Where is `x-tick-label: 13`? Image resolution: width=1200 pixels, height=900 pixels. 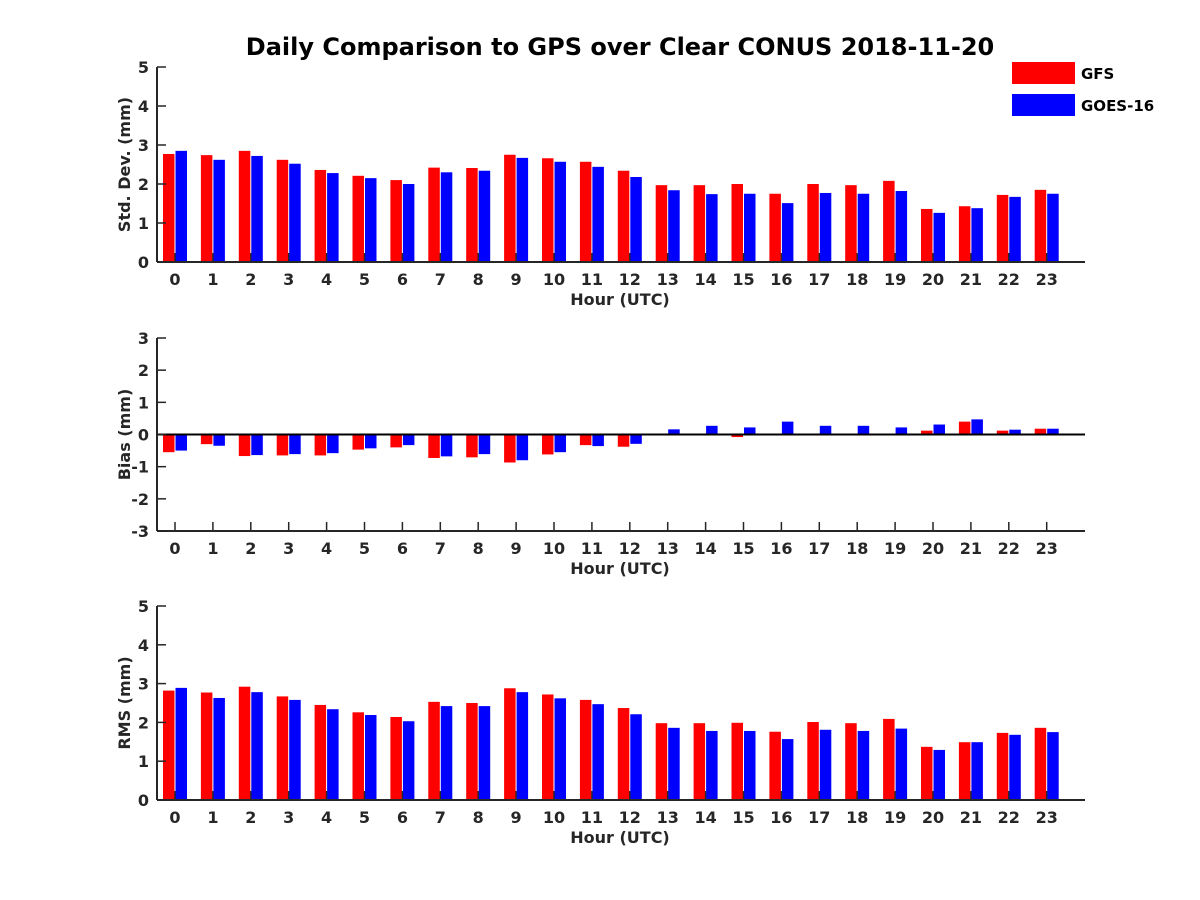 x-tick-label: 13 is located at coordinates (668, 817).